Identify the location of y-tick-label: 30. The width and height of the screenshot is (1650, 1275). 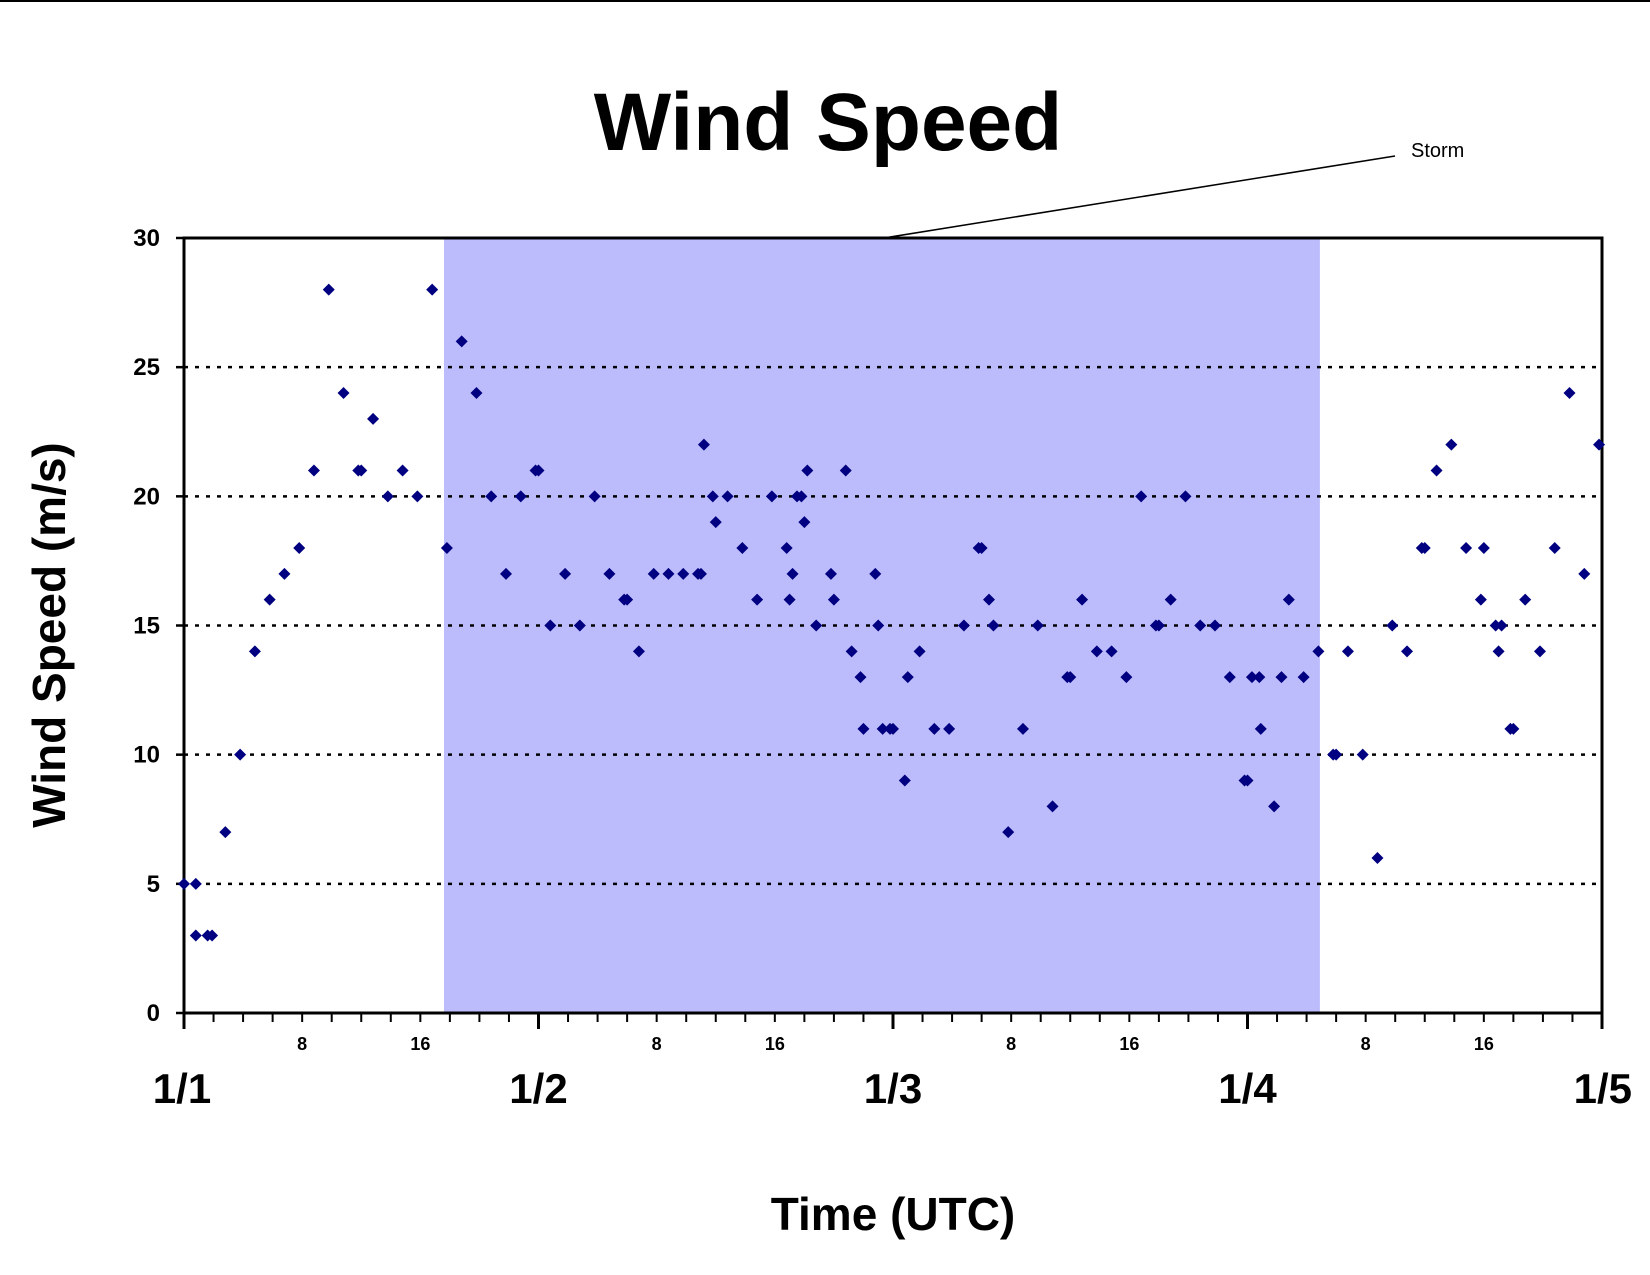
(146, 238).